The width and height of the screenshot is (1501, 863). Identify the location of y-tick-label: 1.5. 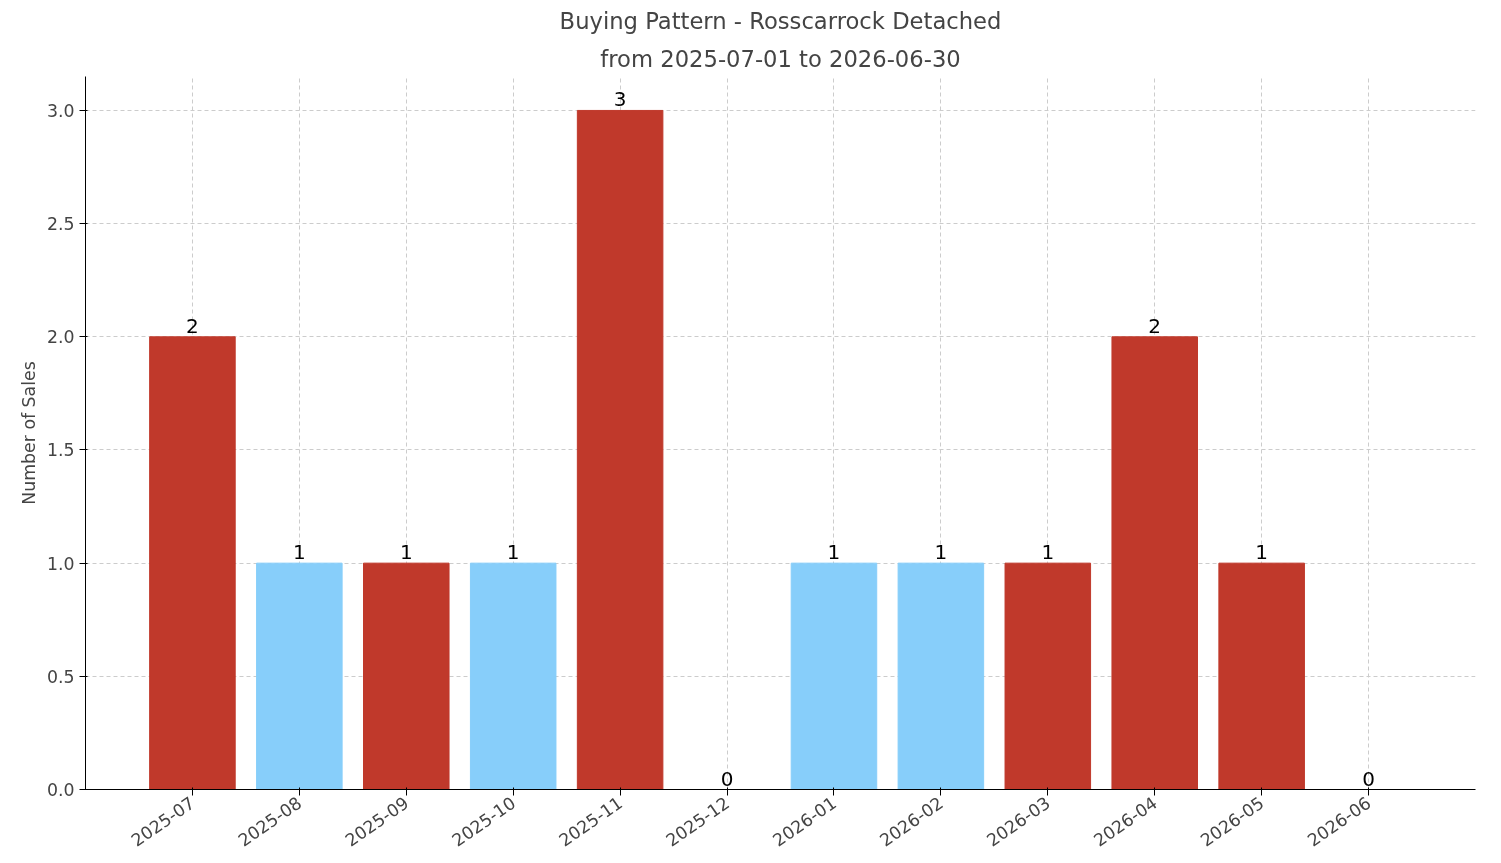
(60, 450).